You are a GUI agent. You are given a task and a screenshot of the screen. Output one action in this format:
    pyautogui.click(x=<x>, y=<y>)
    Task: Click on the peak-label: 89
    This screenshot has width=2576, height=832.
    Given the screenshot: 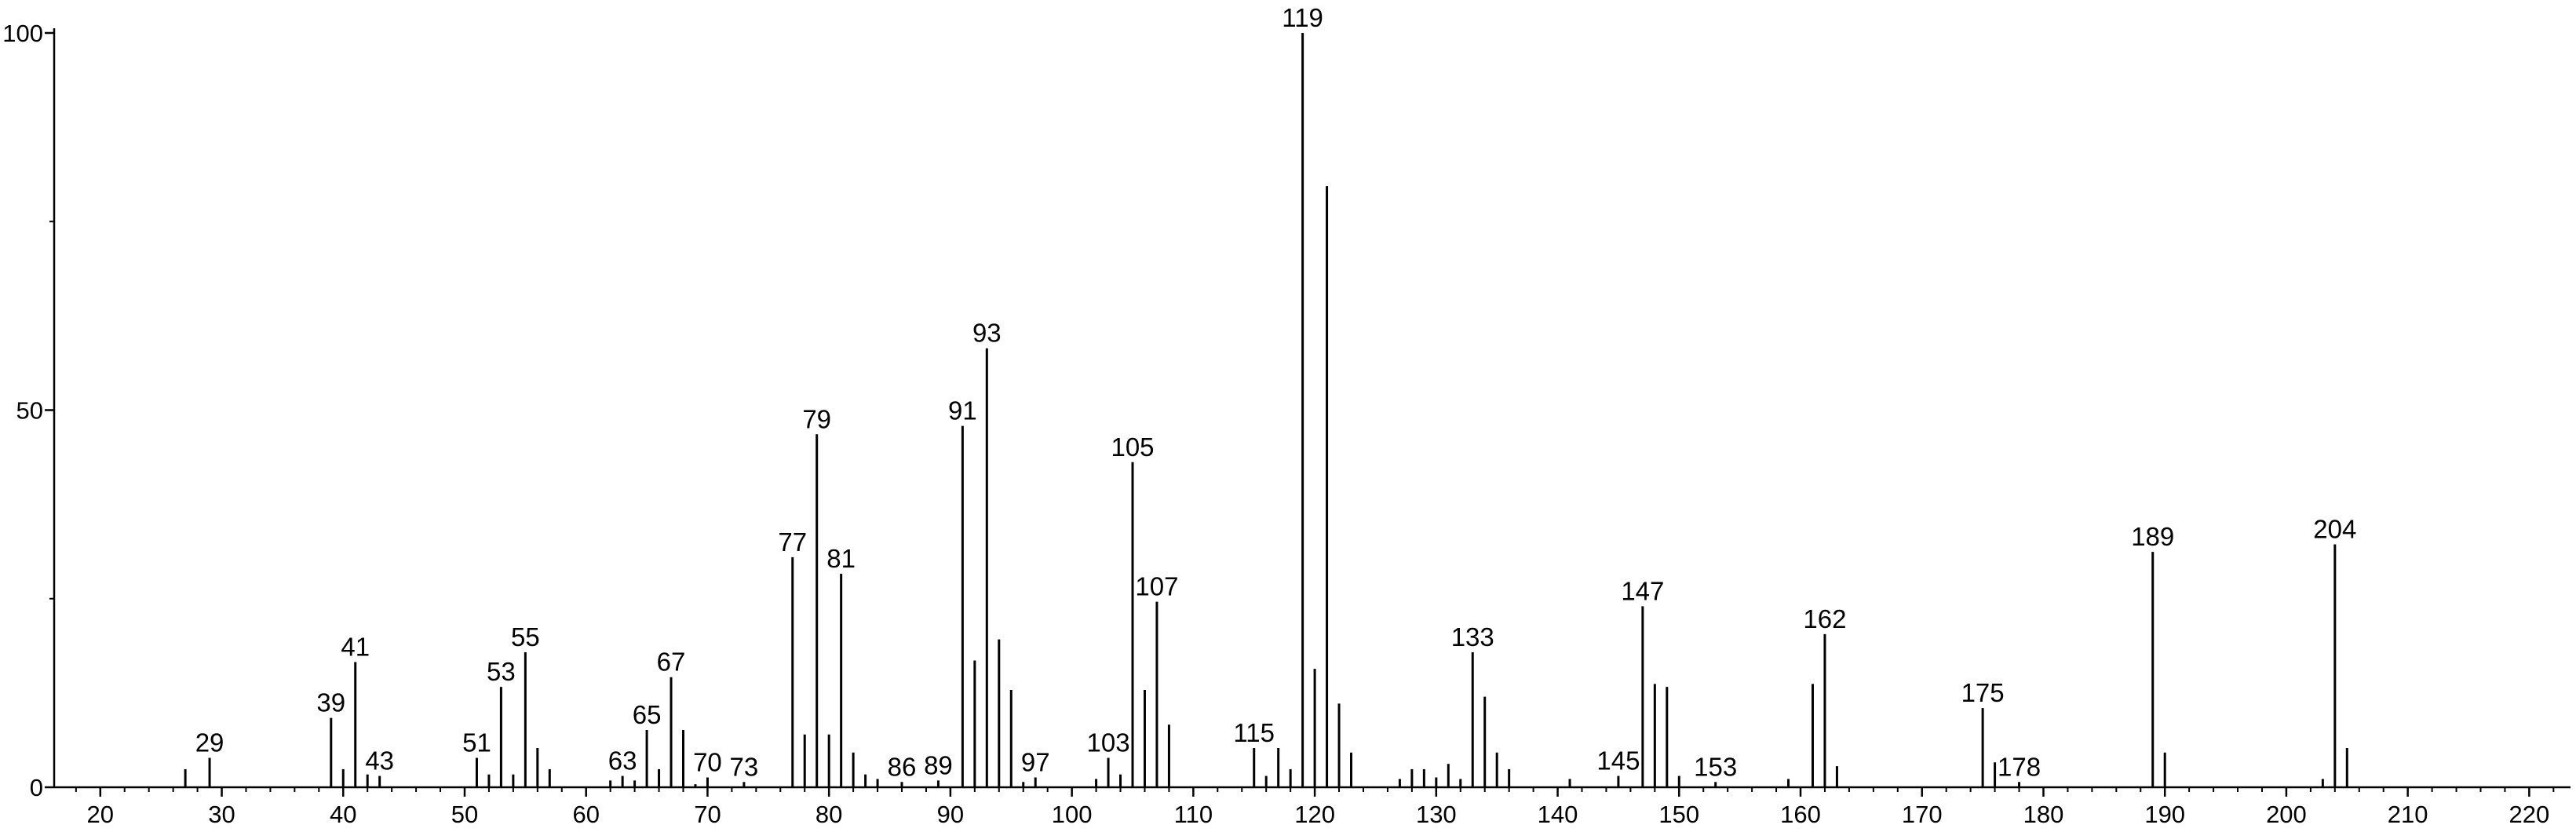 What is the action you would take?
    pyautogui.click(x=938, y=764)
    